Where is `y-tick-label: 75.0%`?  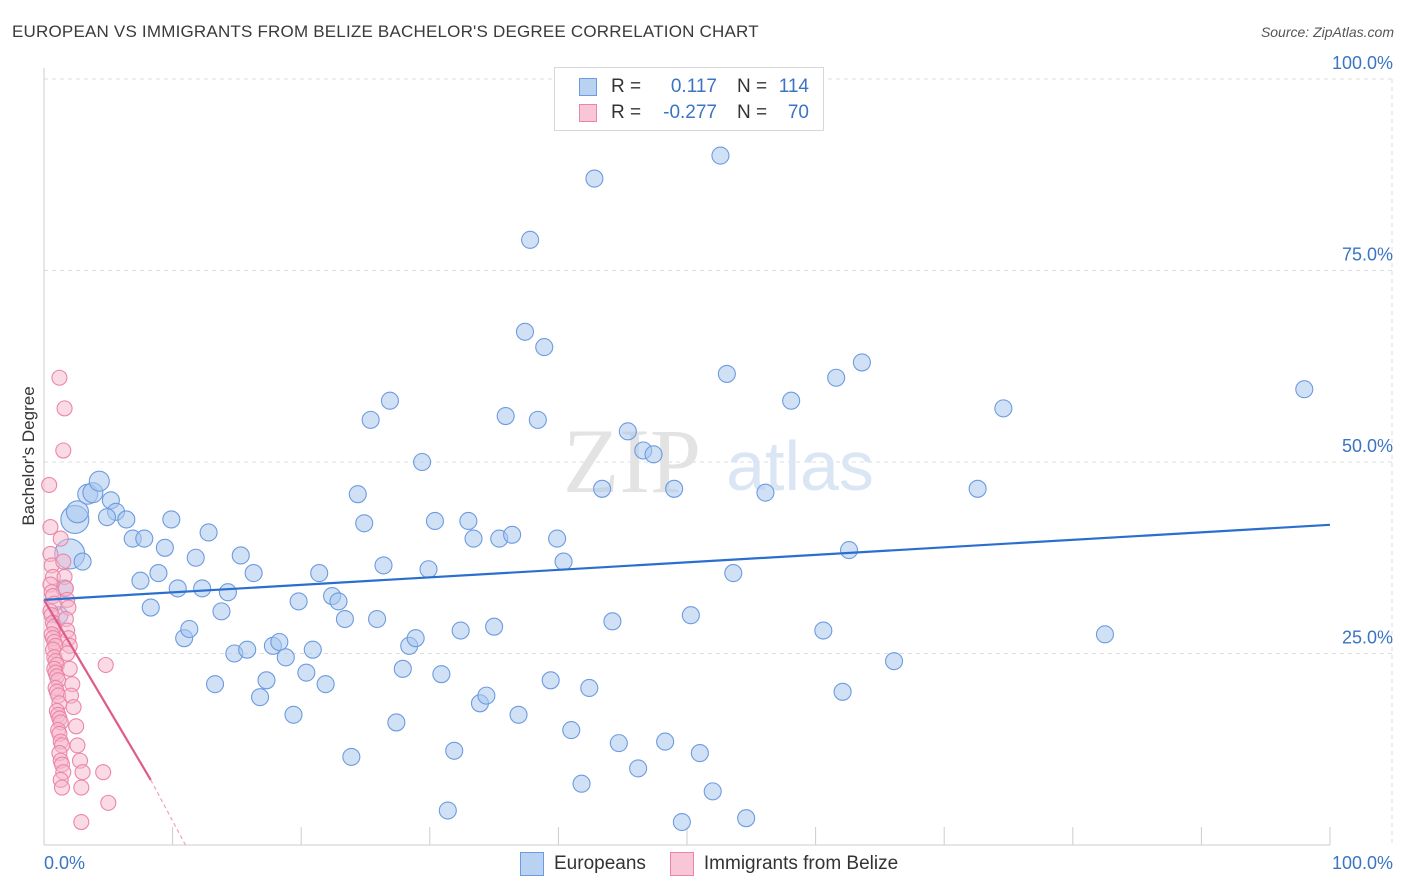
y-tick-label: 75.0% is located at coordinates (1367, 255).